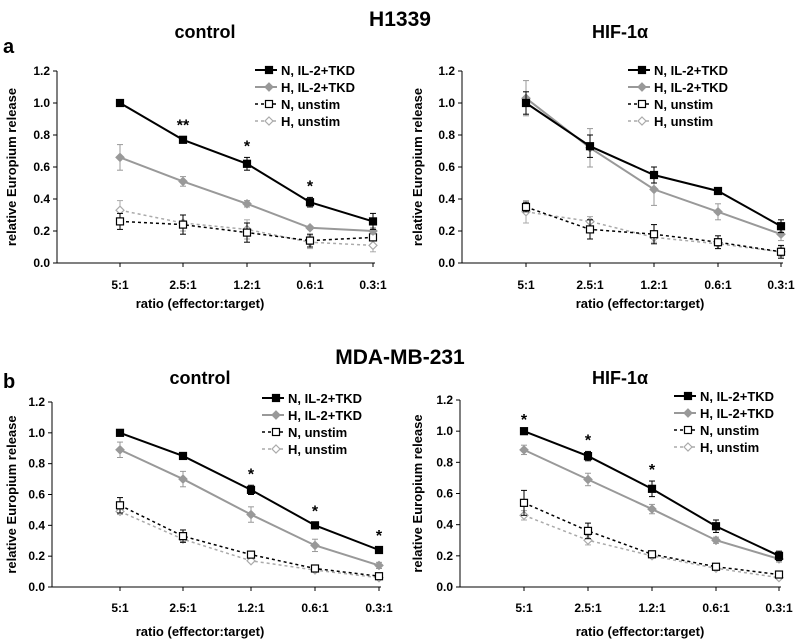 The image size is (798, 642). What do you see at coordinates (400, 357) in the screenshot?
I see `row-b-title: MDA-MB-231` at bounding box center [400, 357].